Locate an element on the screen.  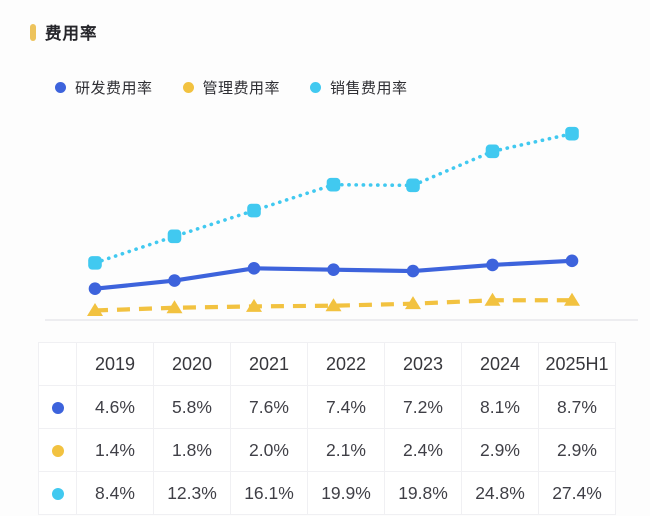
value-cell: 1.4% is located at coordinates (115, 450).